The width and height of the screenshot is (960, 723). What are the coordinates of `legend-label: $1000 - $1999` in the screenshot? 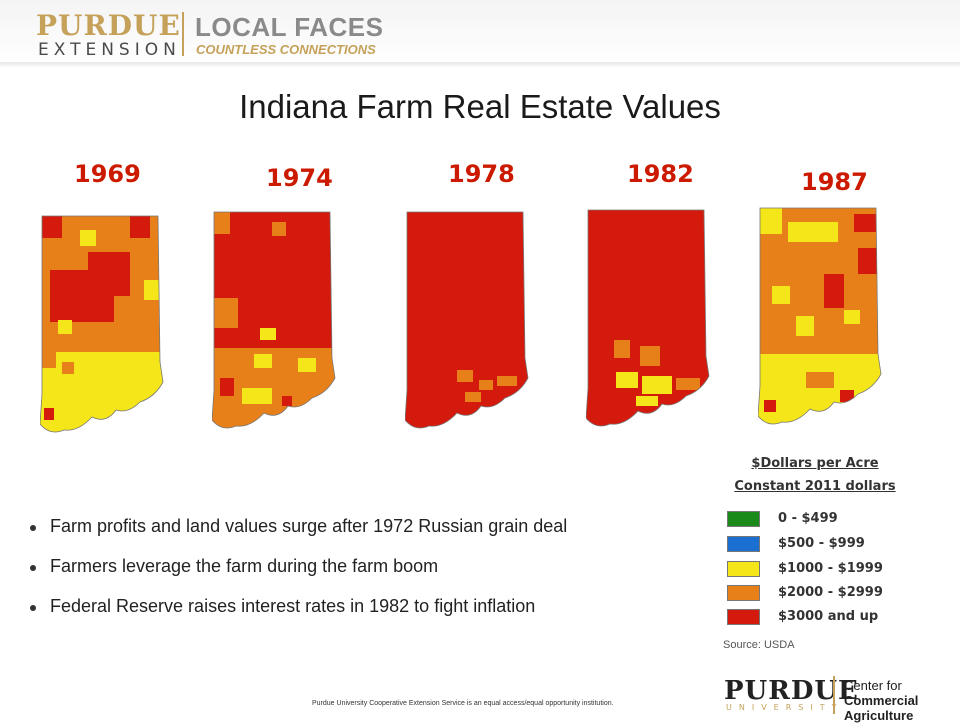 It's located at (830, 568).